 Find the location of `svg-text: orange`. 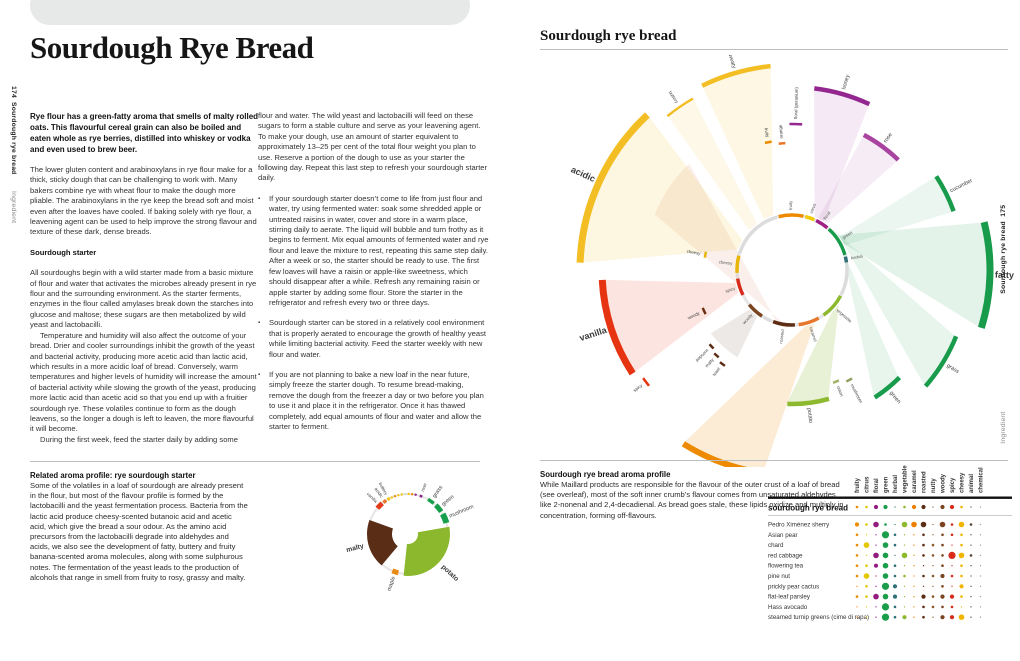

svg-text: orange is located at coordinates (781, 131).